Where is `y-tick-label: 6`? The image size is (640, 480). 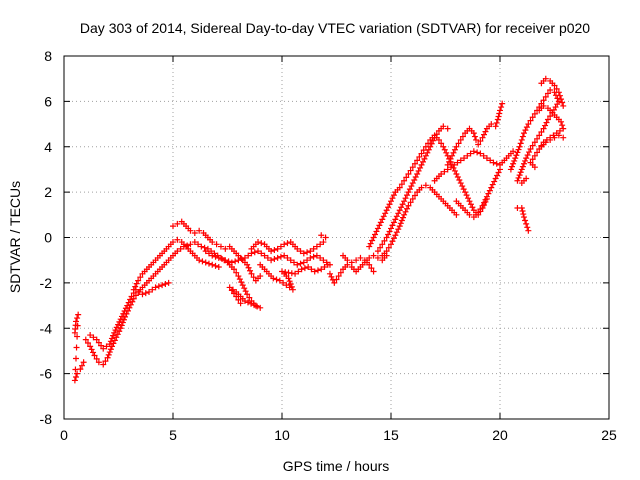
y-tick-label: 6 is located at coordinates (48, 101).